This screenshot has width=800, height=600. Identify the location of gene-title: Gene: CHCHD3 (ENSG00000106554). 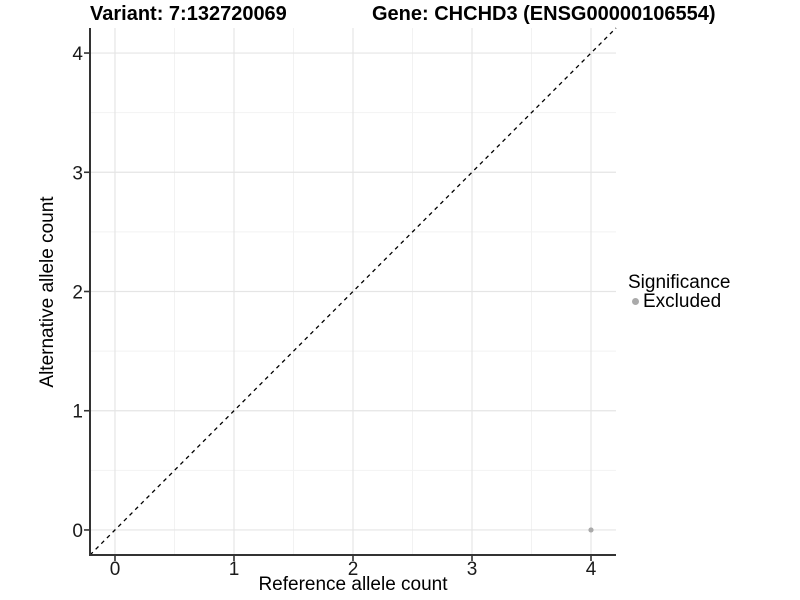
(544, 14).